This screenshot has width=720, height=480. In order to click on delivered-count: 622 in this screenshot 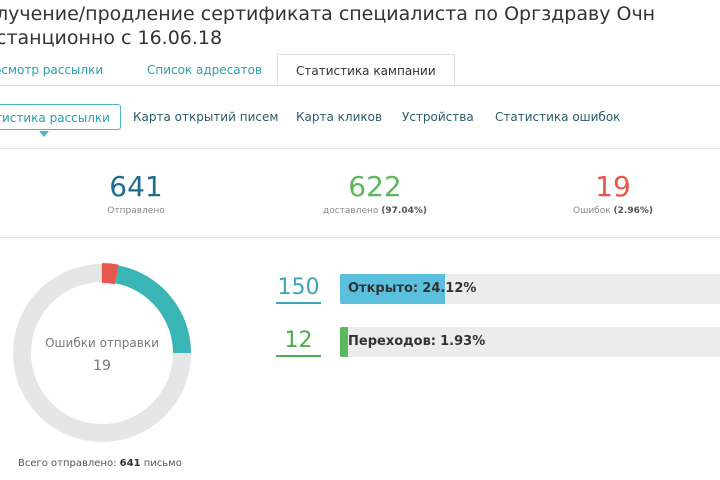, I will do `click(375, 186)`.